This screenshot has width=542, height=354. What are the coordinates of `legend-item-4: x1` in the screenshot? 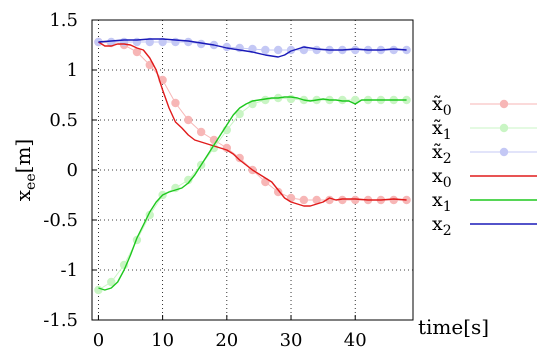 It's located at (484, 202).